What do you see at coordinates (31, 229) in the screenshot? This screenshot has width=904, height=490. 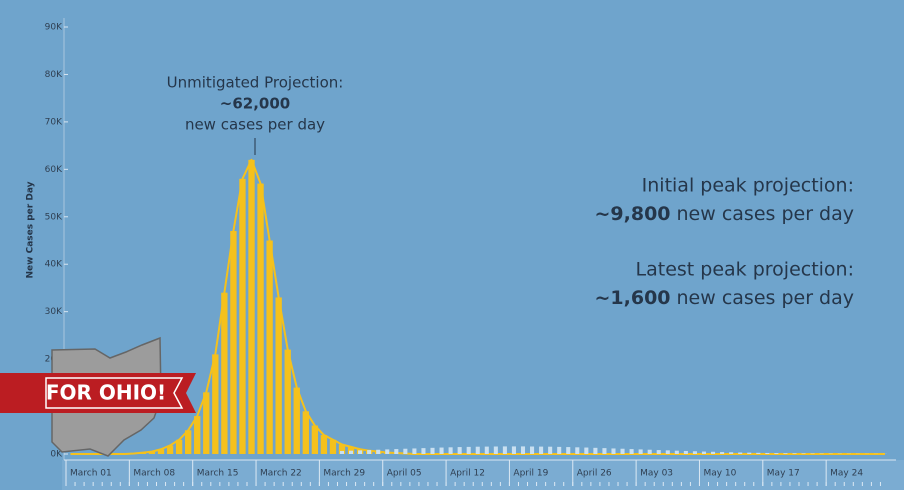 I see `y-axis-label: New Cases per Day` at bounding box center [31, 229].